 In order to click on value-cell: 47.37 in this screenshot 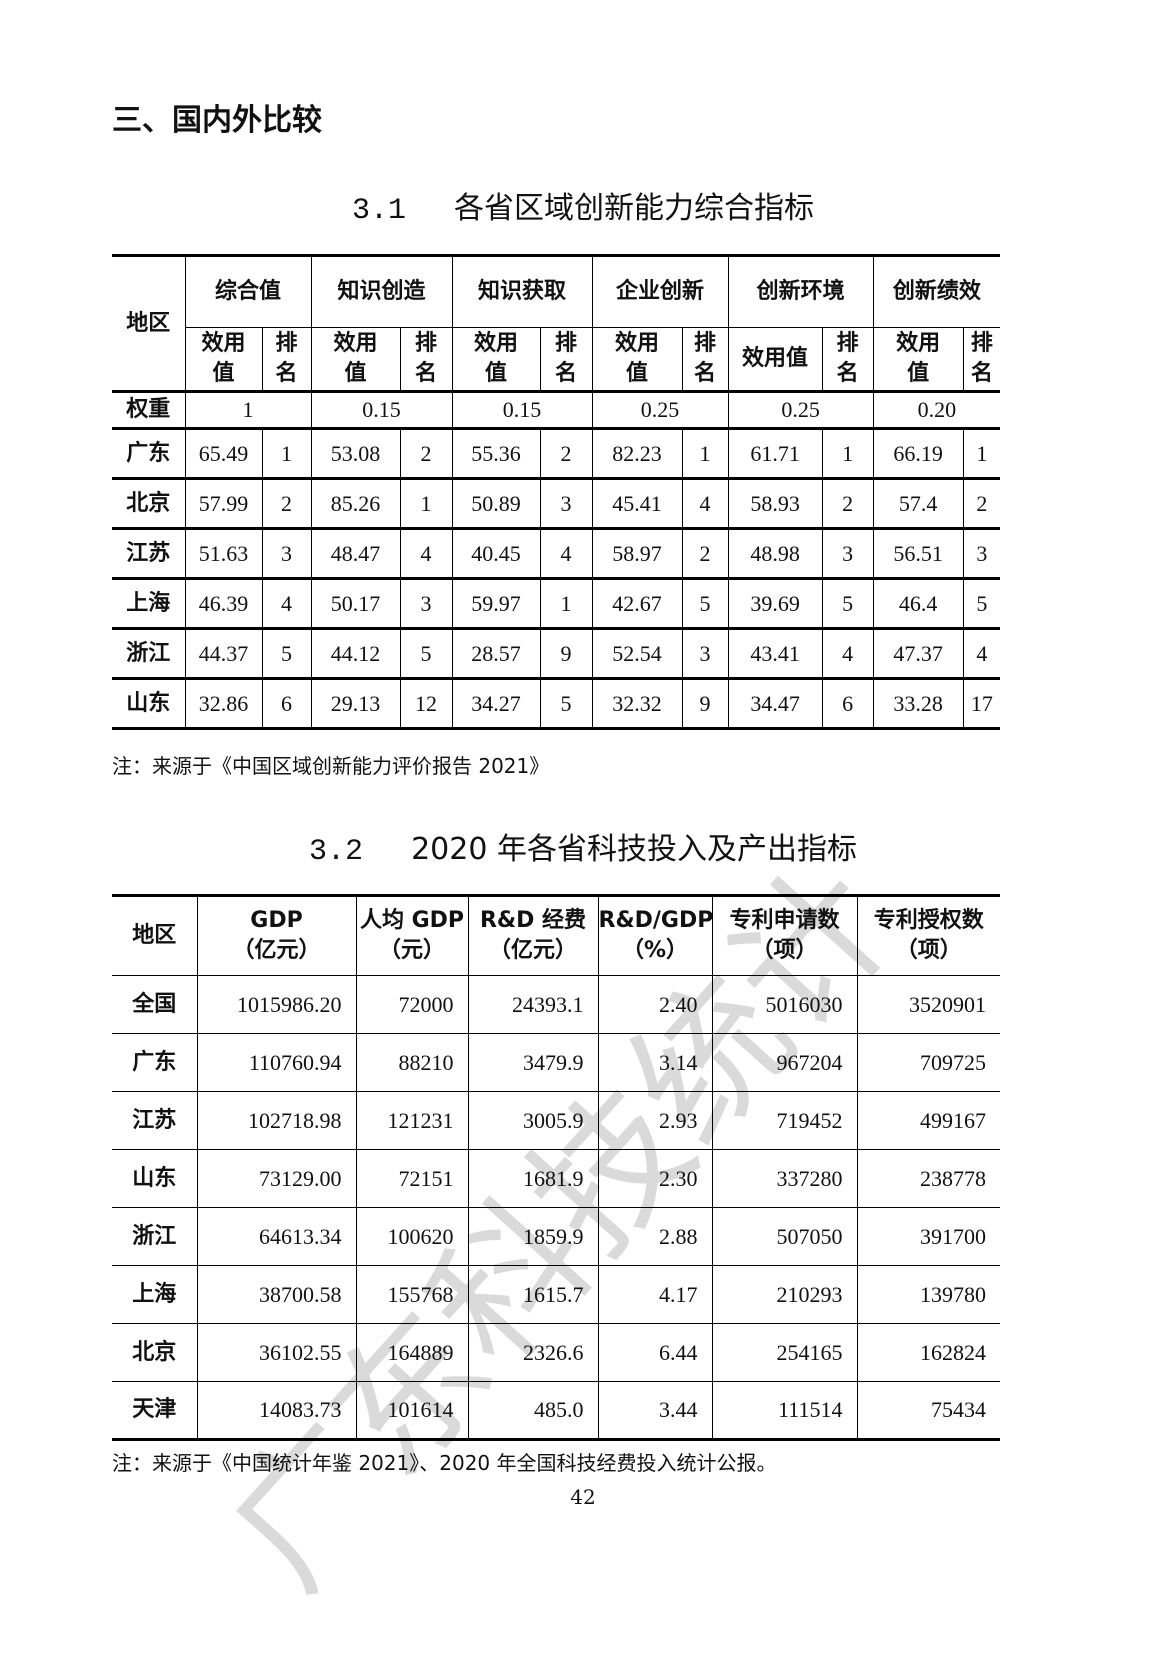, I will do `click(918, 653)`.